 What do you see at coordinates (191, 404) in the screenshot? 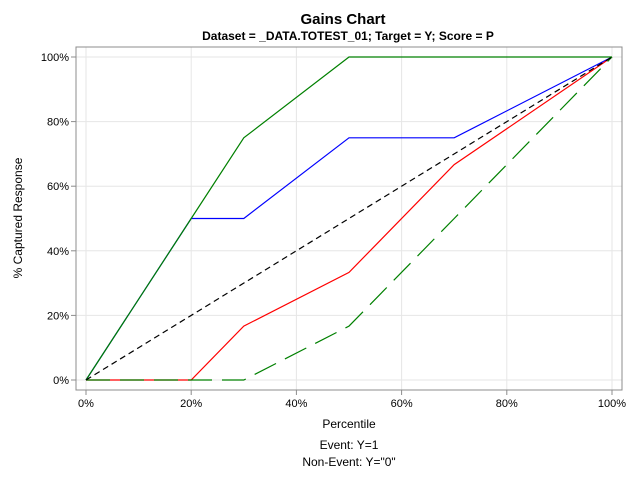
I see `x-tick-label: 20%` at bounding box center [191, 404].